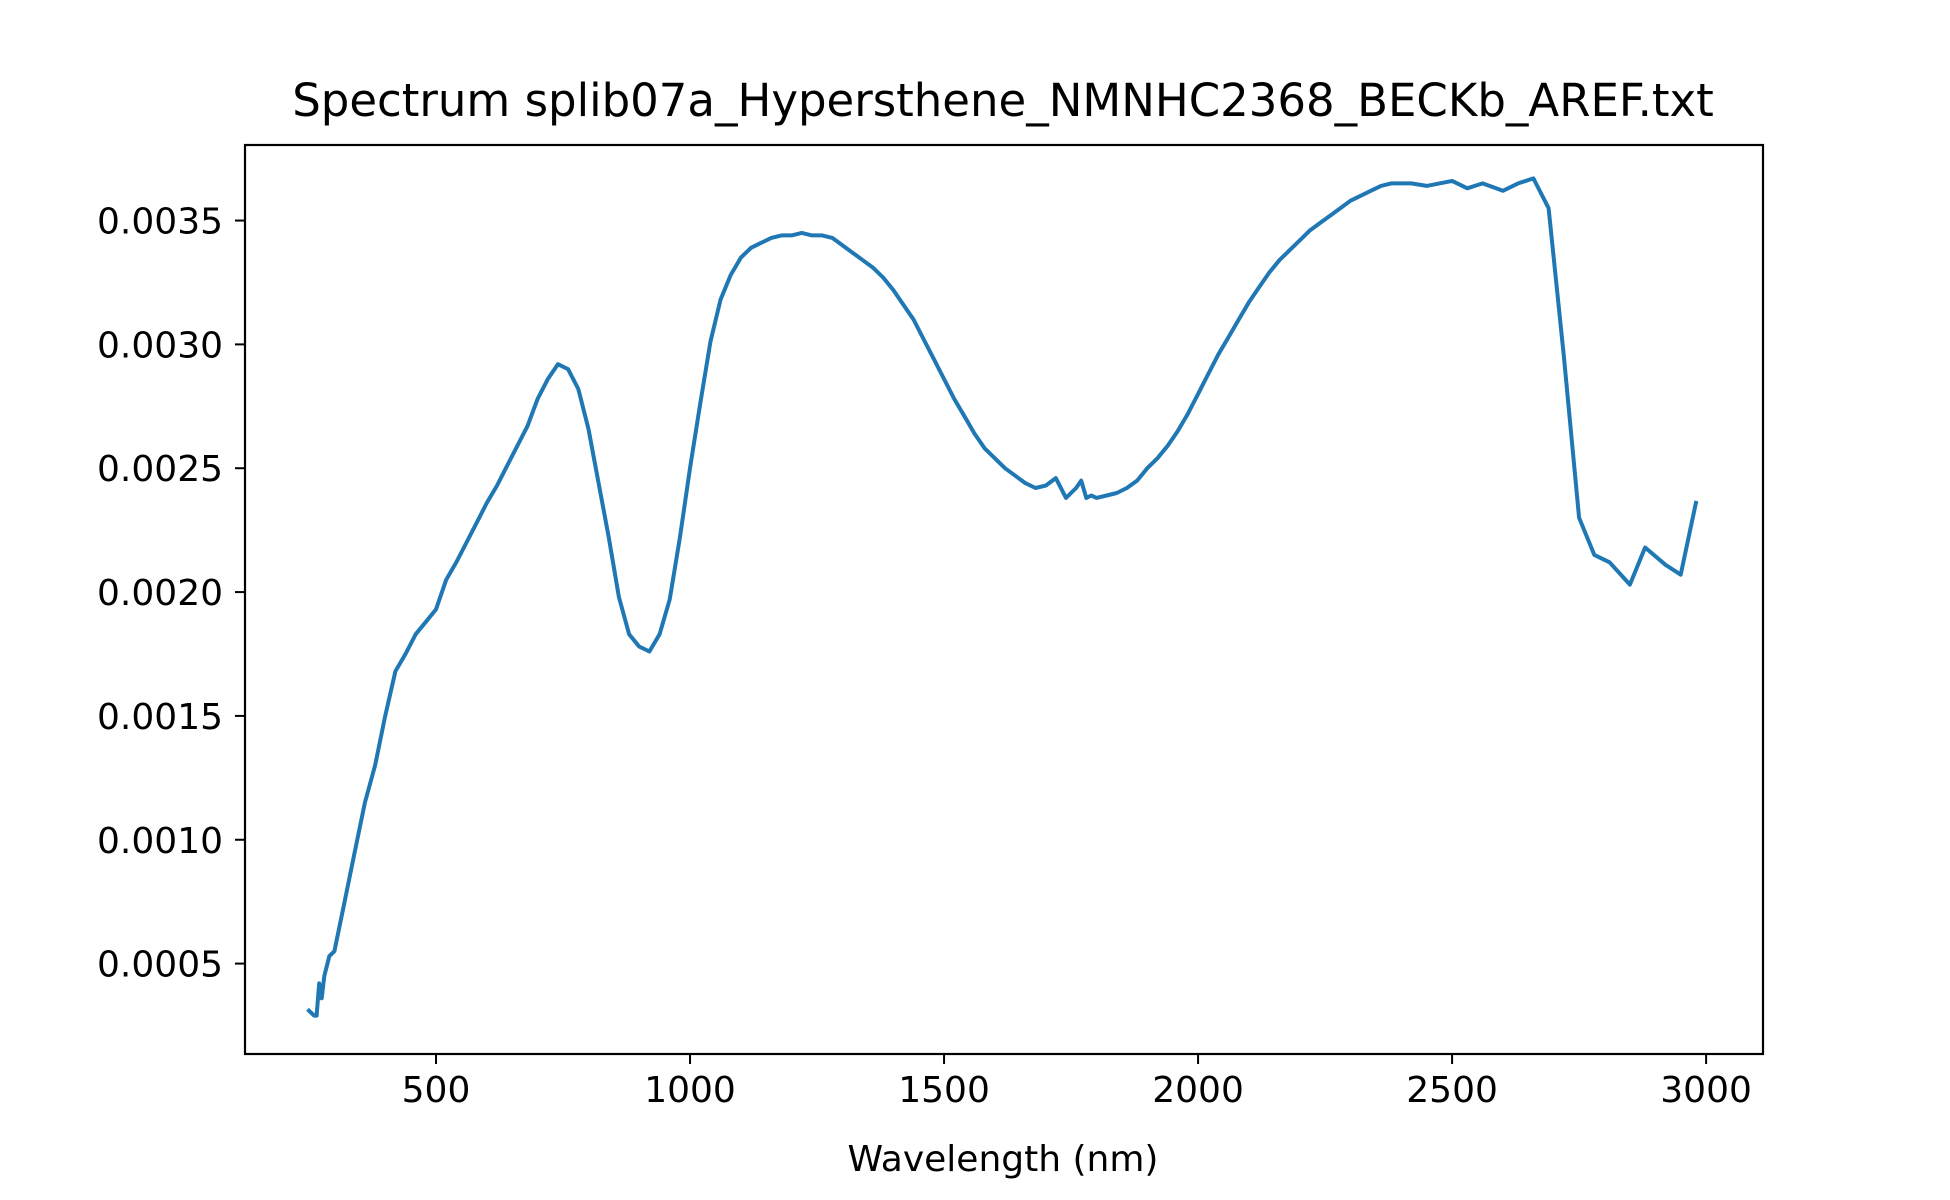  Describe the element at coordinates (1706, 1090) in the screenshot. I see `x-tick-label: 3000` at that location.